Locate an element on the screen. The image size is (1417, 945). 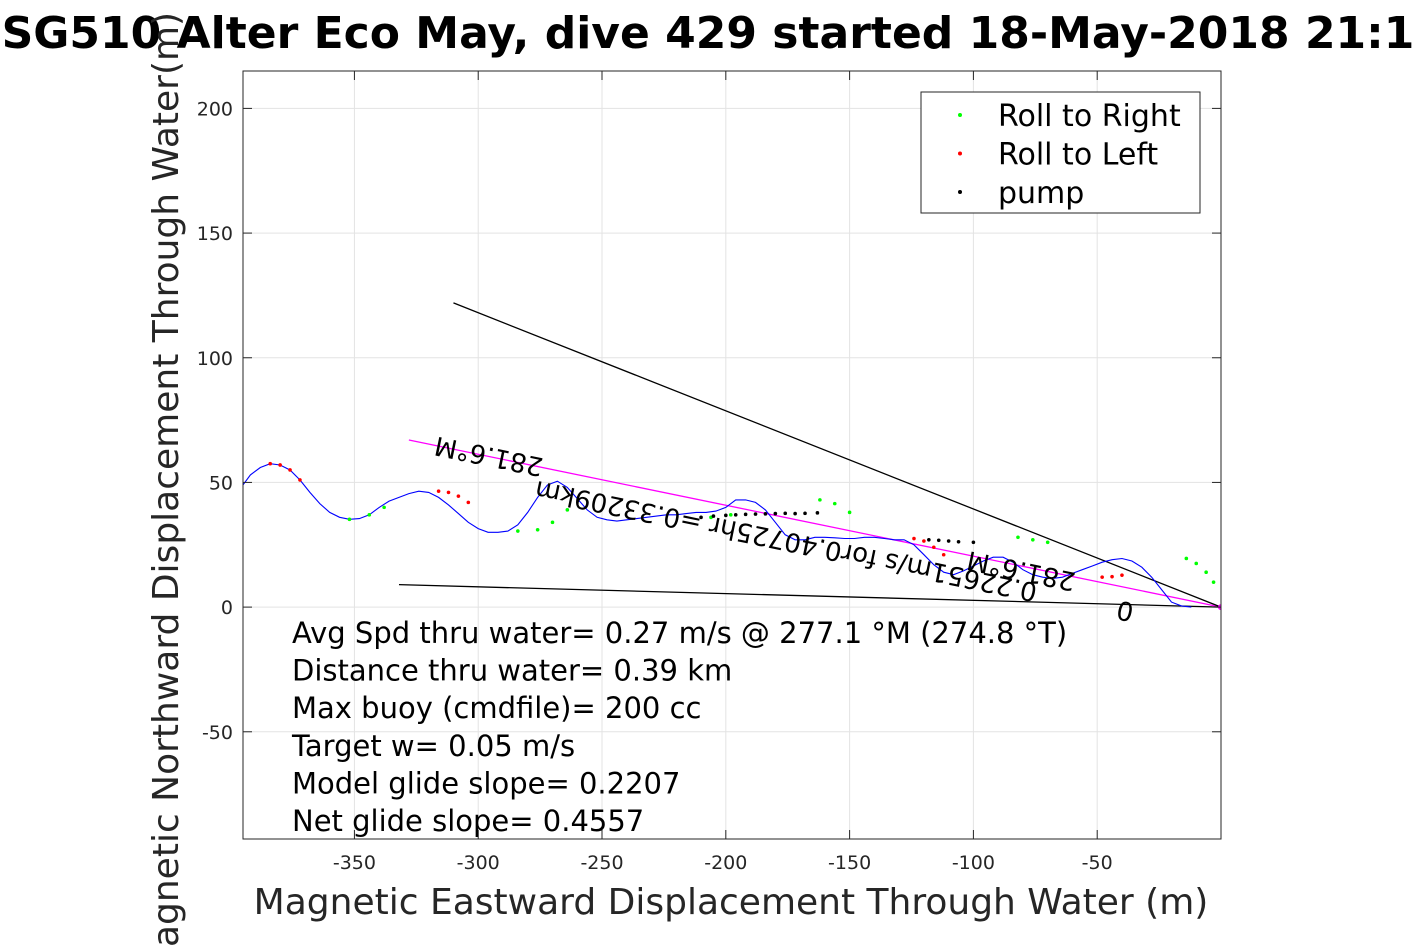
x-tick-label: -250 is located at coordinates (601, 863).